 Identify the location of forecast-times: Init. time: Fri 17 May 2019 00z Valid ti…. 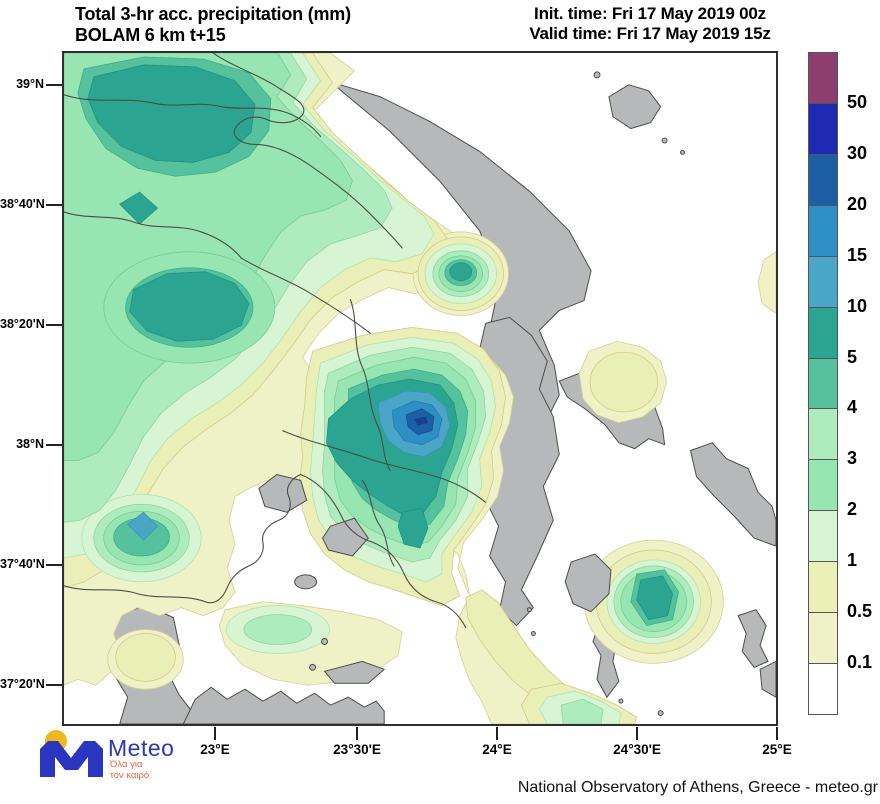
(650, 24).